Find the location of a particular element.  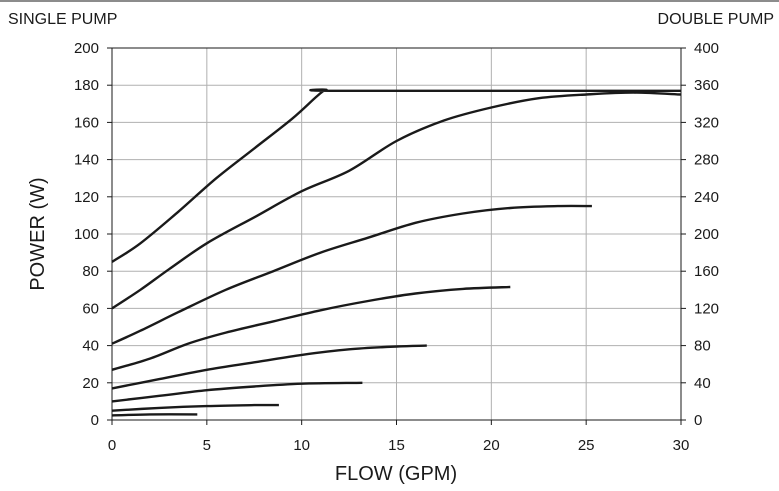

y2-tick-label: 120 is located at coordinates (706, 308).